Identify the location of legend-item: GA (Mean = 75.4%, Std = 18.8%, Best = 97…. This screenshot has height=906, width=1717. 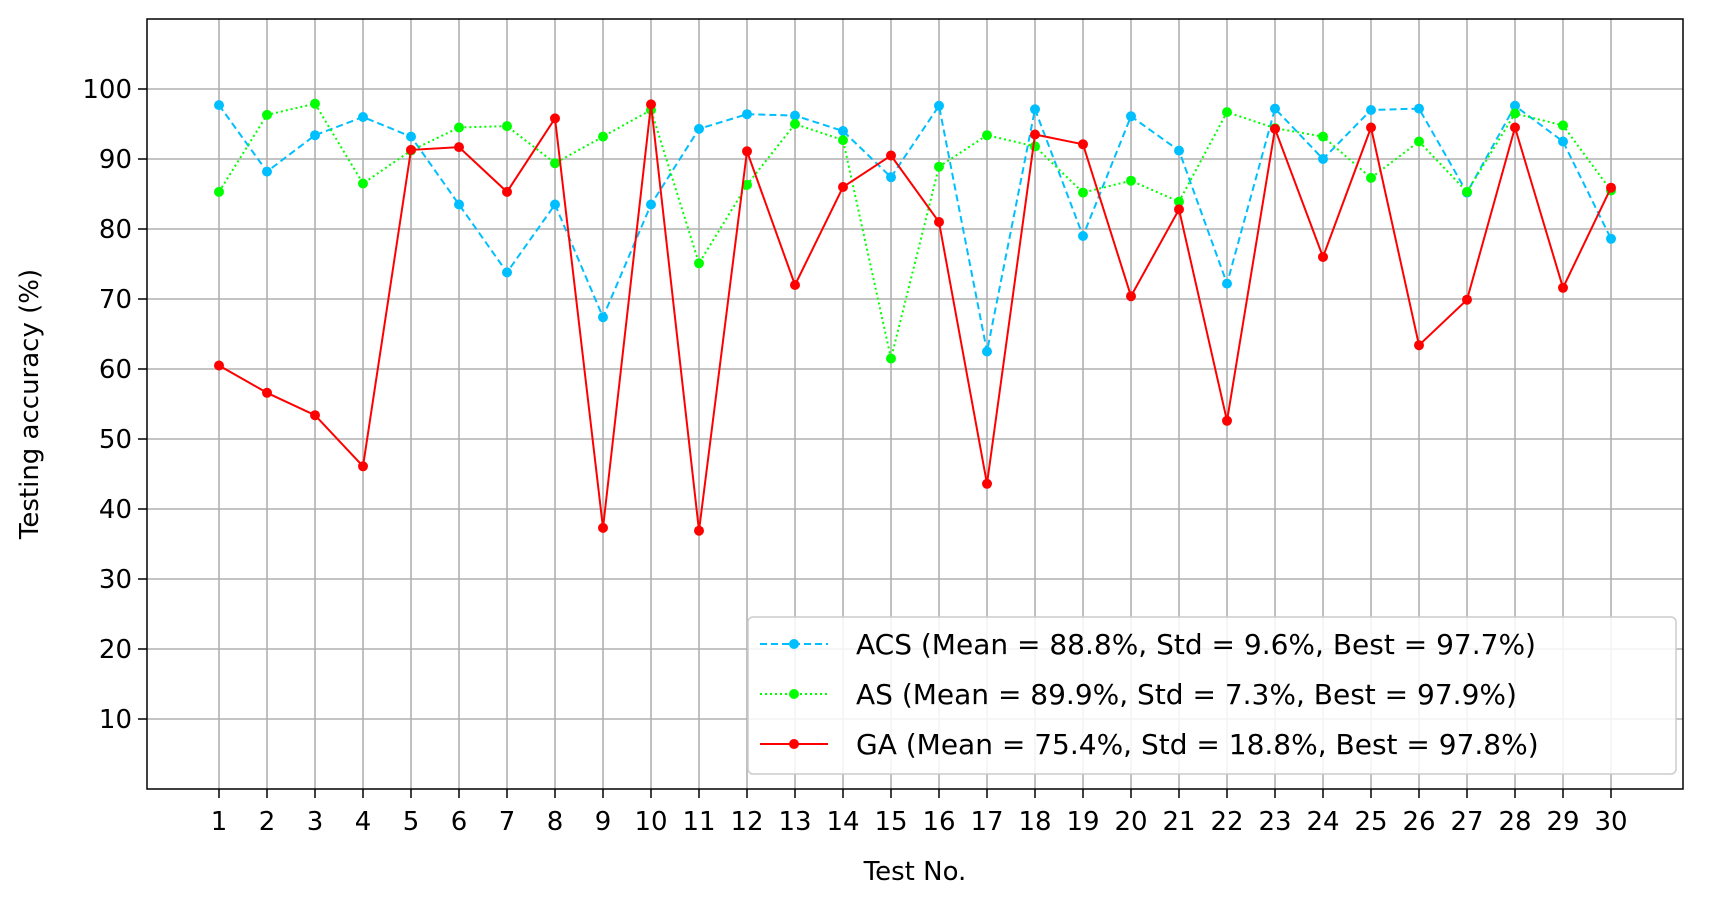
(1149, 744).